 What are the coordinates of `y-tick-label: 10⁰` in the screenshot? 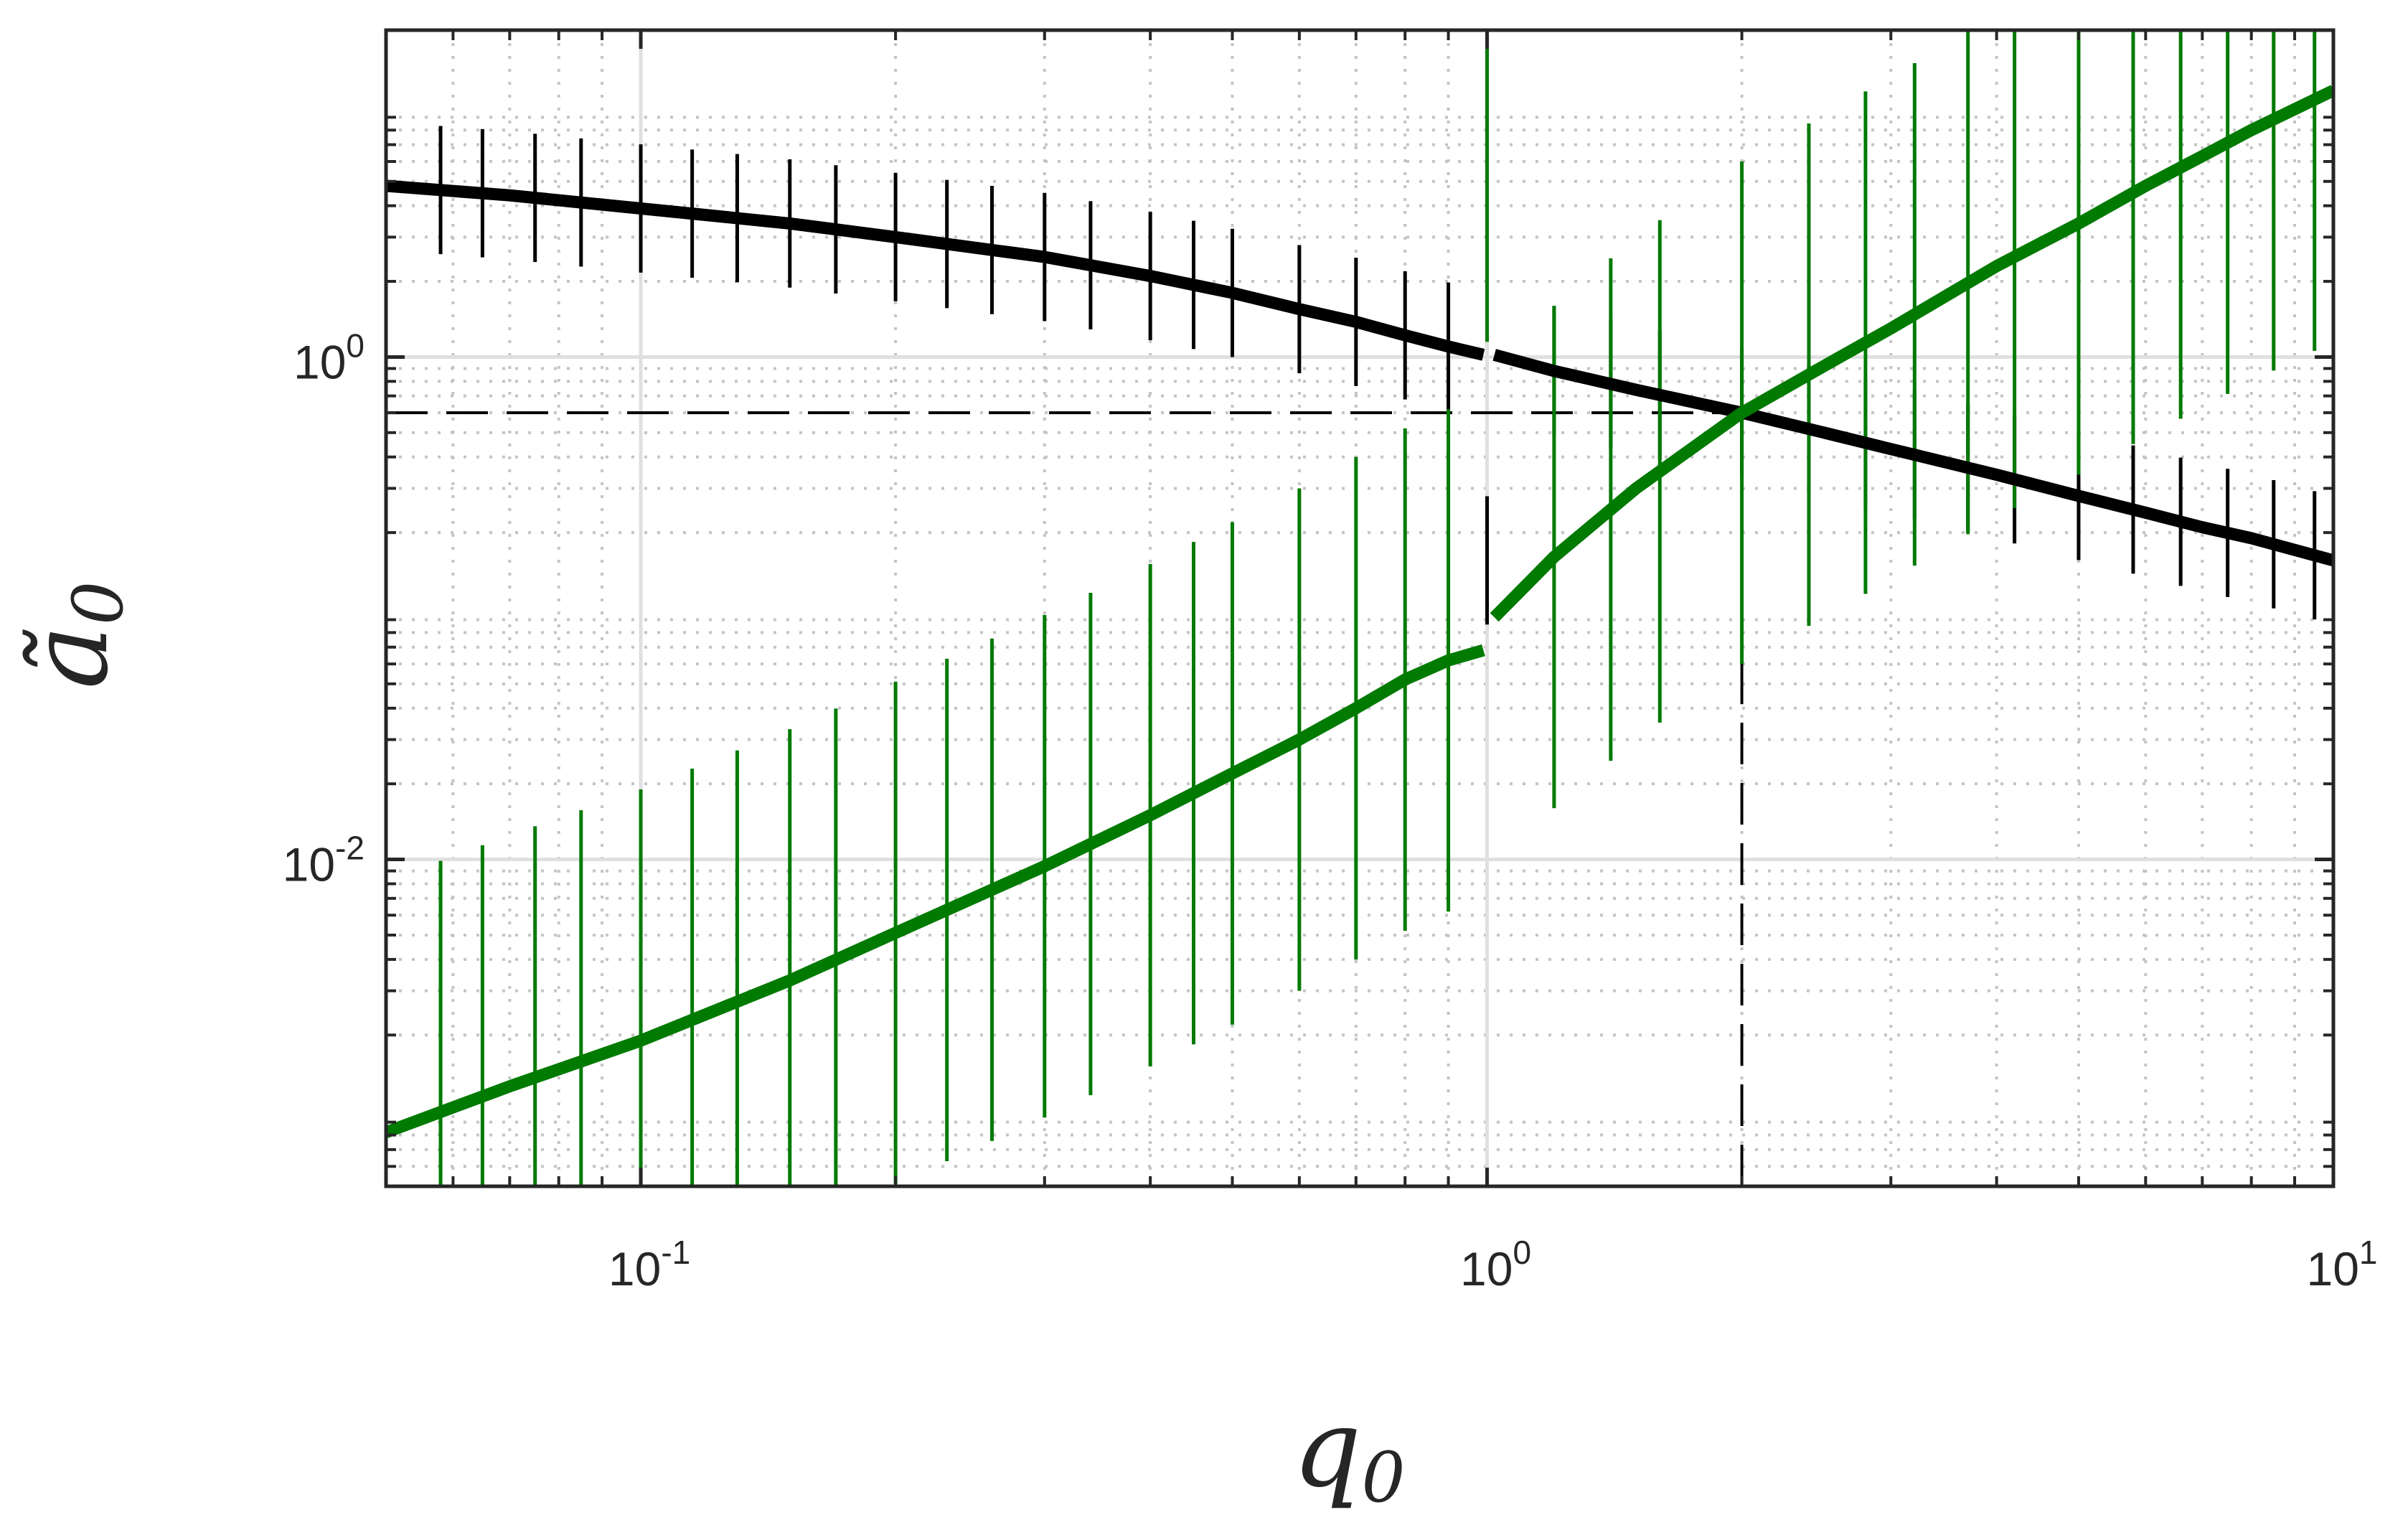 It's located at (329, 357).